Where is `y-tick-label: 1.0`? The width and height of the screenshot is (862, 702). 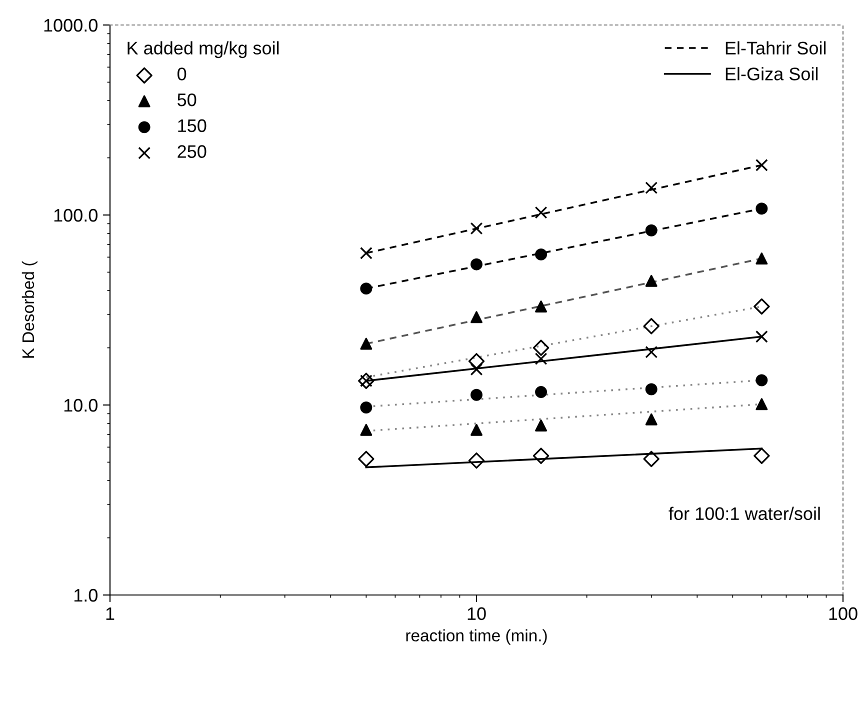
y-tick-label: 1.0 is located at coordinates (86, 595).